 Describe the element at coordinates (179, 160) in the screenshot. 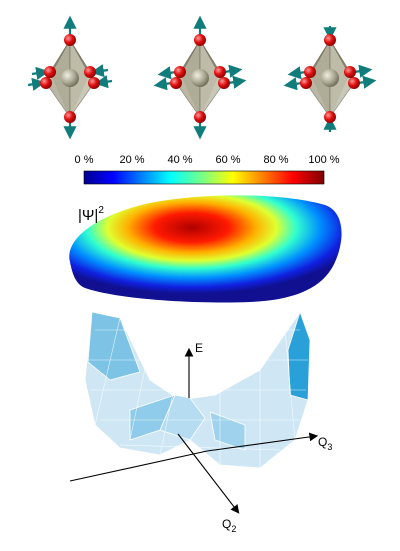

I see `colorbar-tick-label: 40 %` at that location.